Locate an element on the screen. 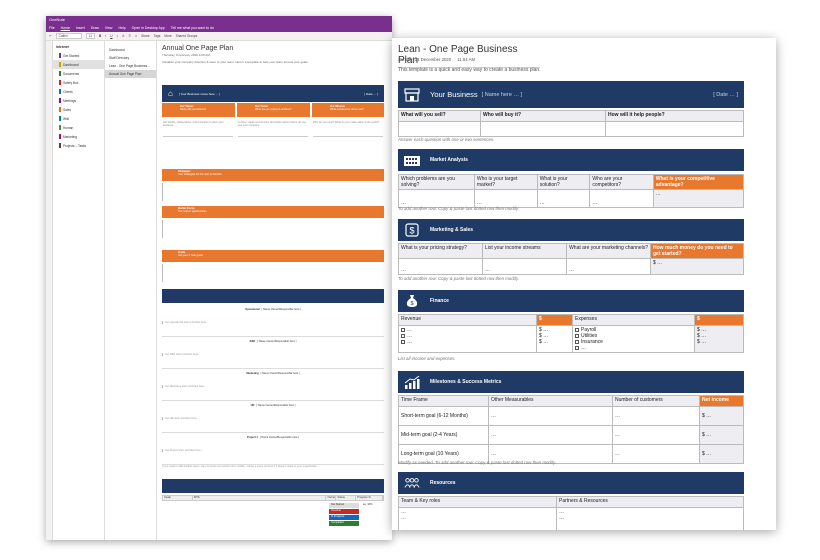 This screenshot has width=820, height=560. shared-groups-button: Shared Groups is located at coordinates (186, 36).